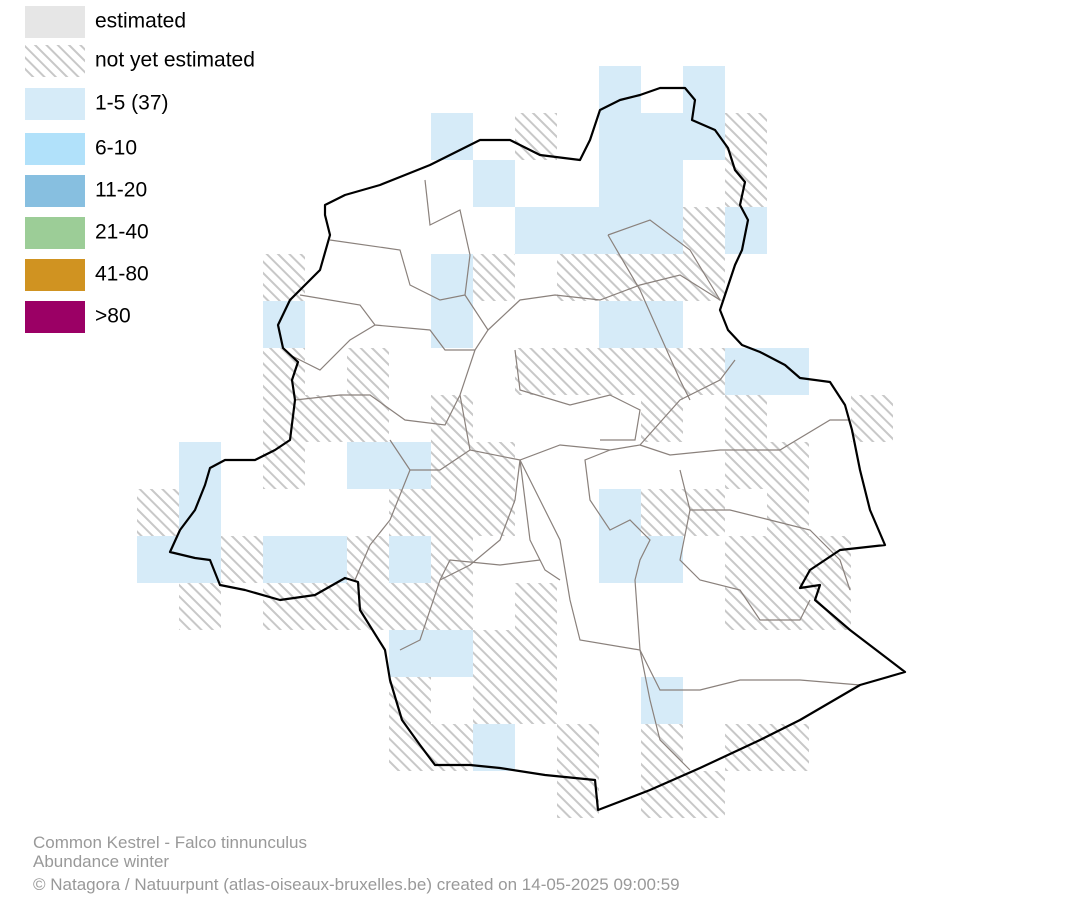  What do you see at coordinates (132, 103) in the screenshot?
I see `legend-label: 1-5 (37)` at bounding box center [132, 103].